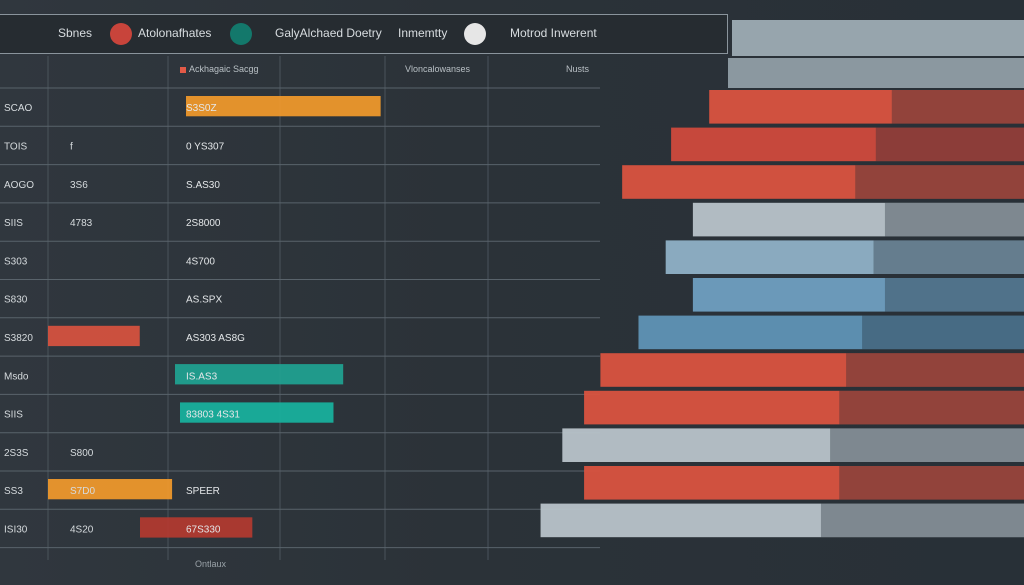 The image size is (1024, 585). Describe the element at coordinates (423, 33) in the screenshot. I see `legend-label-inmemtty: Inmemtty` at that location.